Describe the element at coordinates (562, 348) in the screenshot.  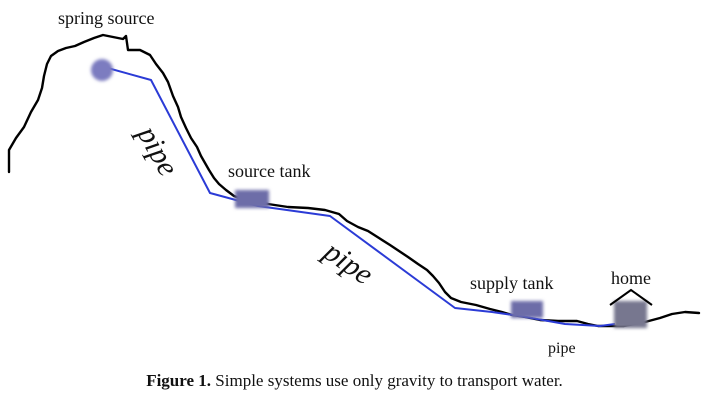
I see `pipe-label-lower: pipe` at that location.